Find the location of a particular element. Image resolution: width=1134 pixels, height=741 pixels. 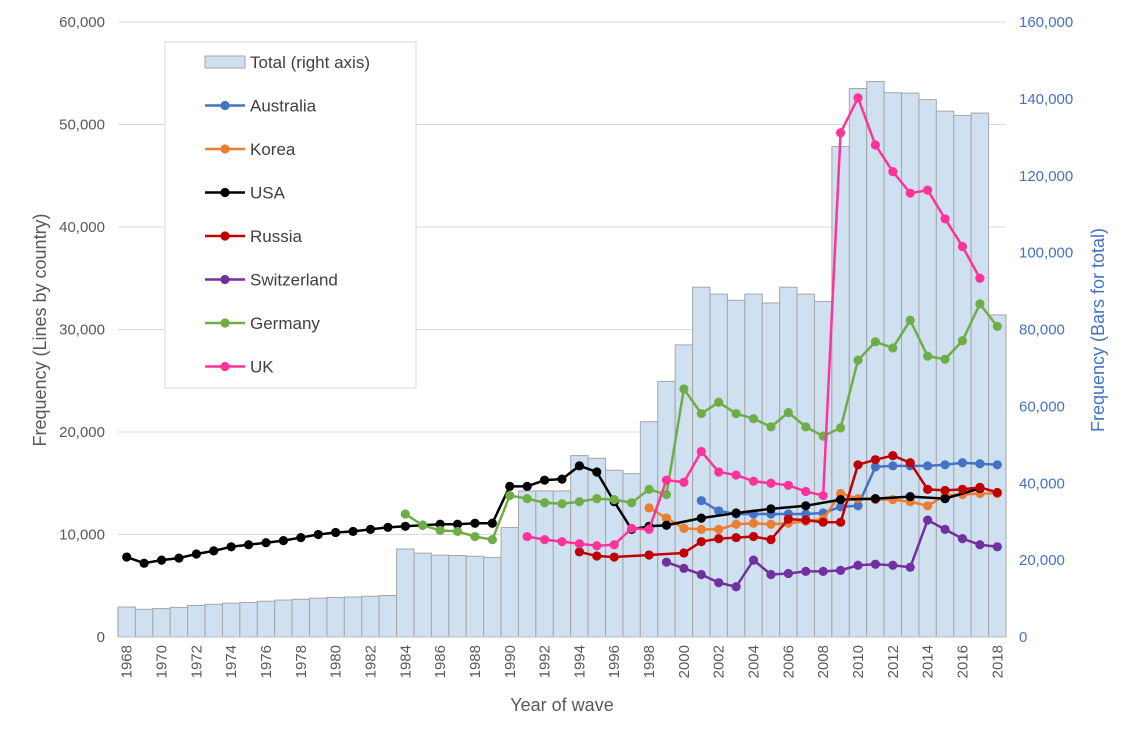

point-usa-1976 is located at coordinates (266, 543).